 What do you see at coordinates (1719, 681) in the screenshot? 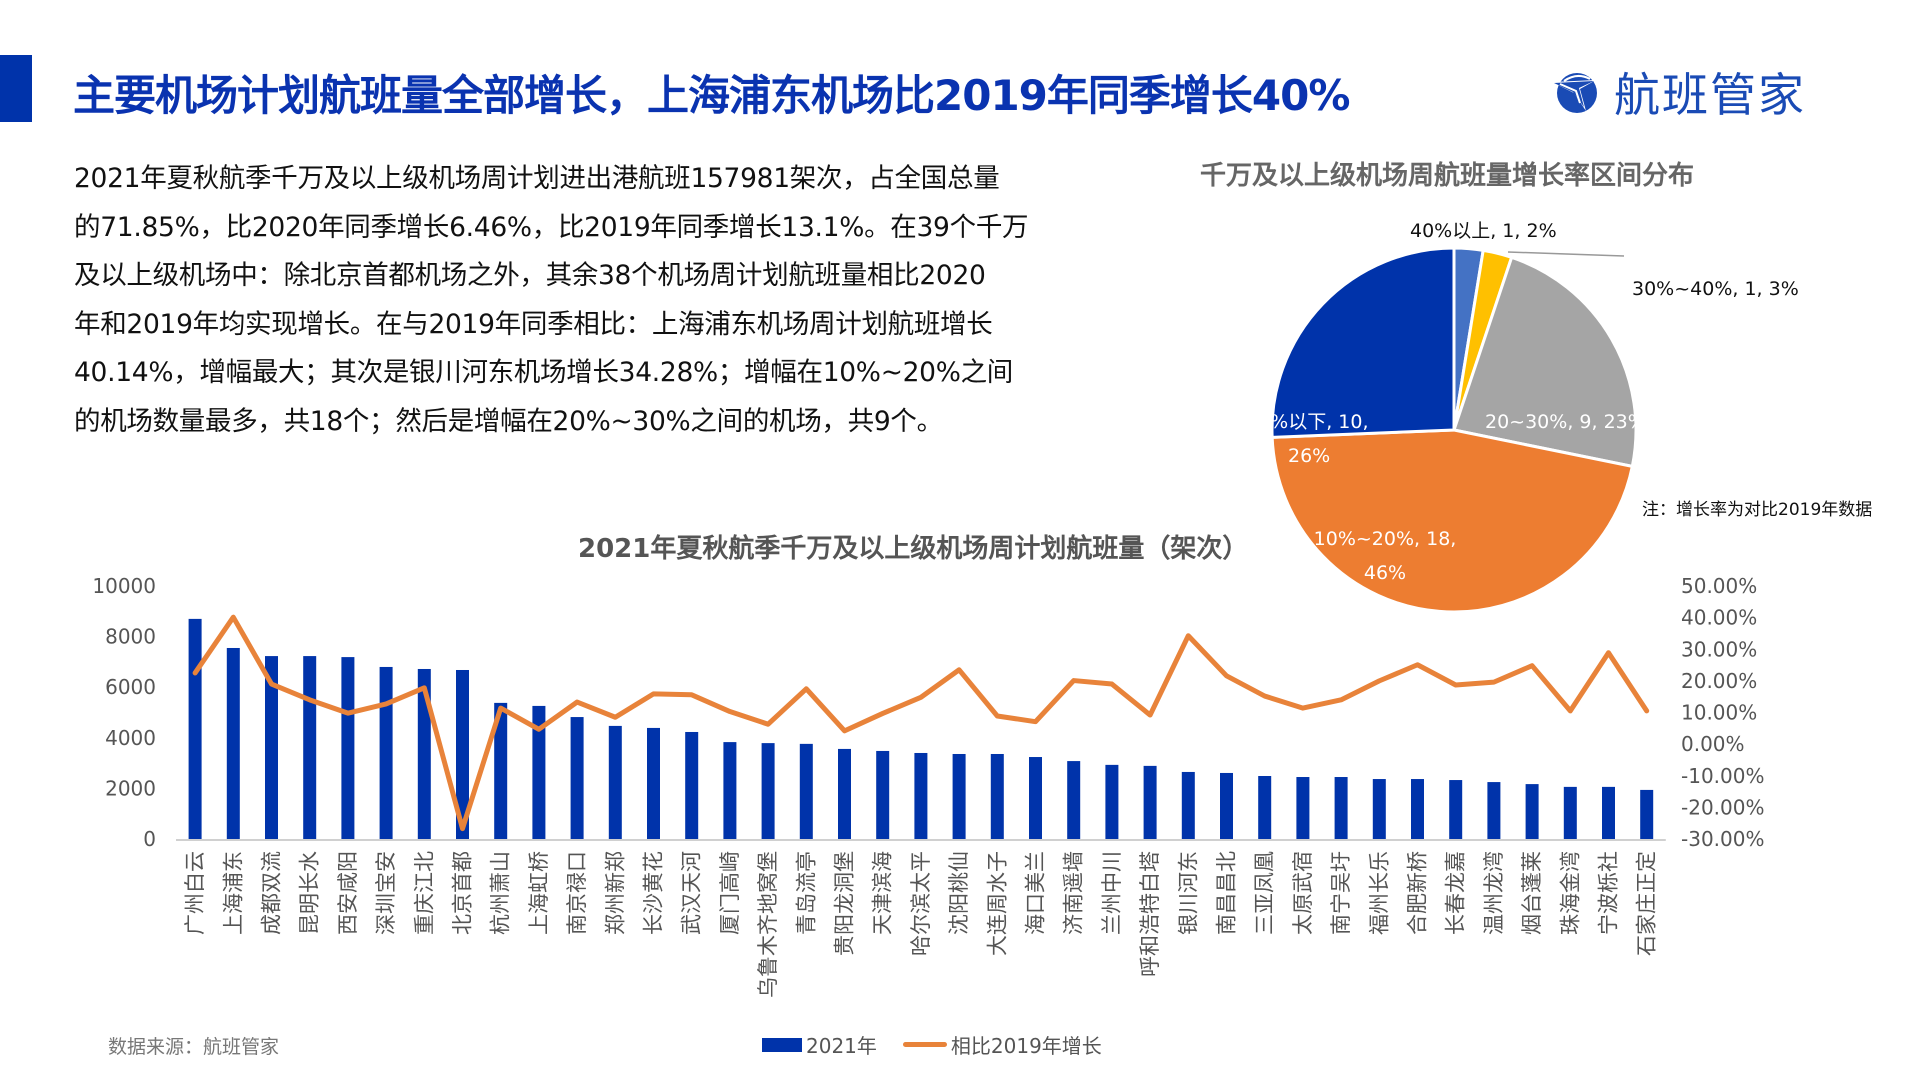
I see `right-axis-tick: 20.00%` at bounding box center [1719, 681].